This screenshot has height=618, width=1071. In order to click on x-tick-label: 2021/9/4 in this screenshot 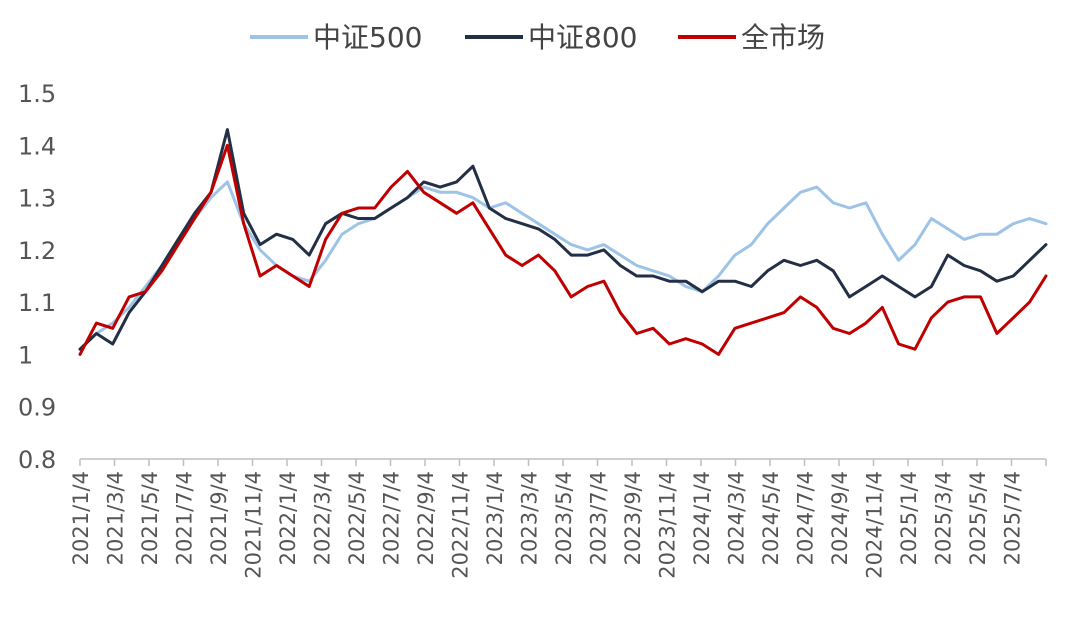, I will do `click(219, 518)`.